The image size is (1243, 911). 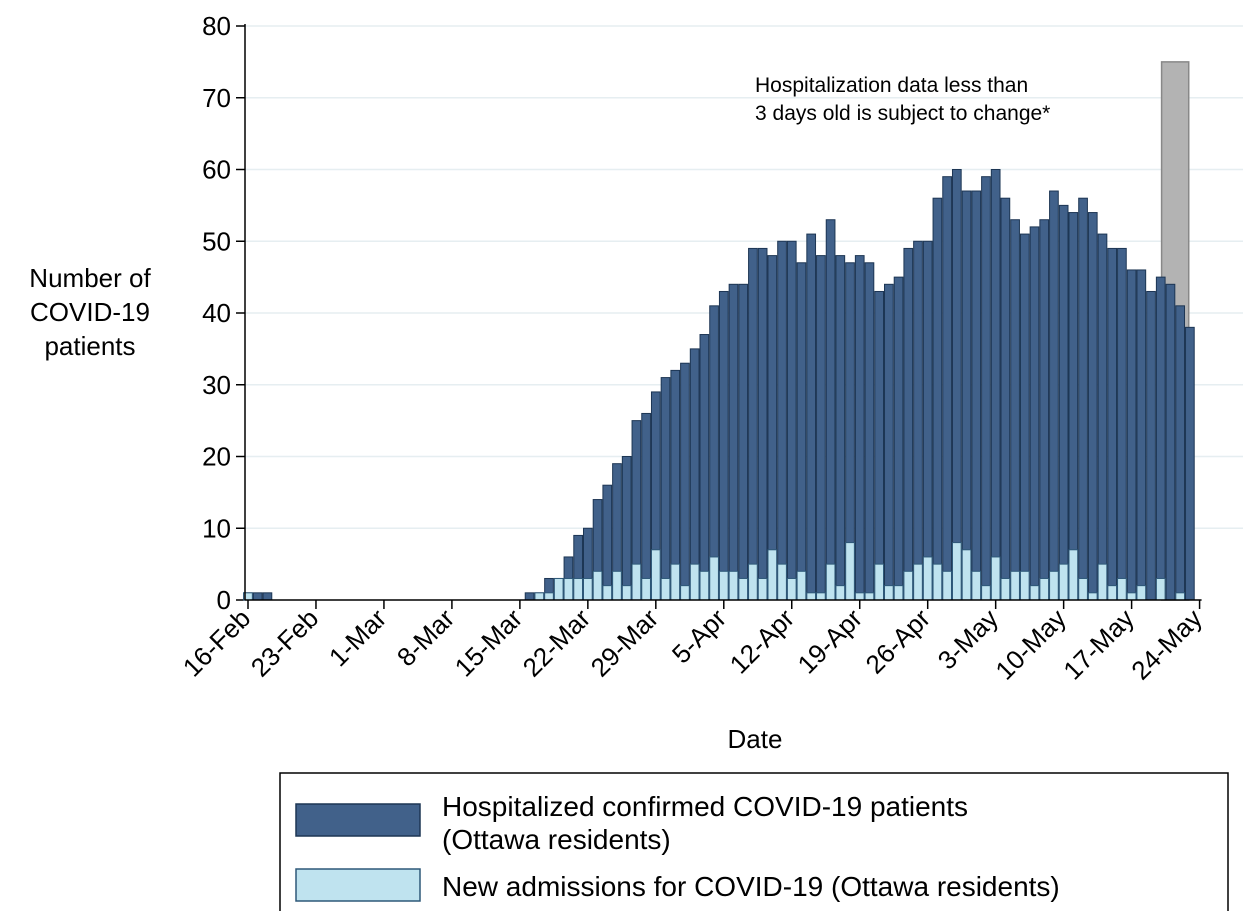 What do you see at coordinates (358, 885) in the screenshot?
I see `legend-swatch` at bounding box center [358, 885].